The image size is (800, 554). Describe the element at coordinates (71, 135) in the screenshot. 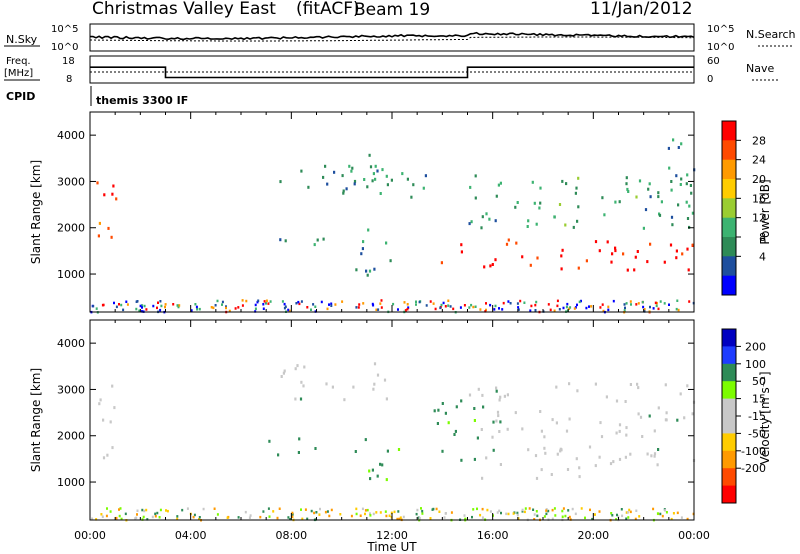

I see `y-tick-label: 4000` at that location.